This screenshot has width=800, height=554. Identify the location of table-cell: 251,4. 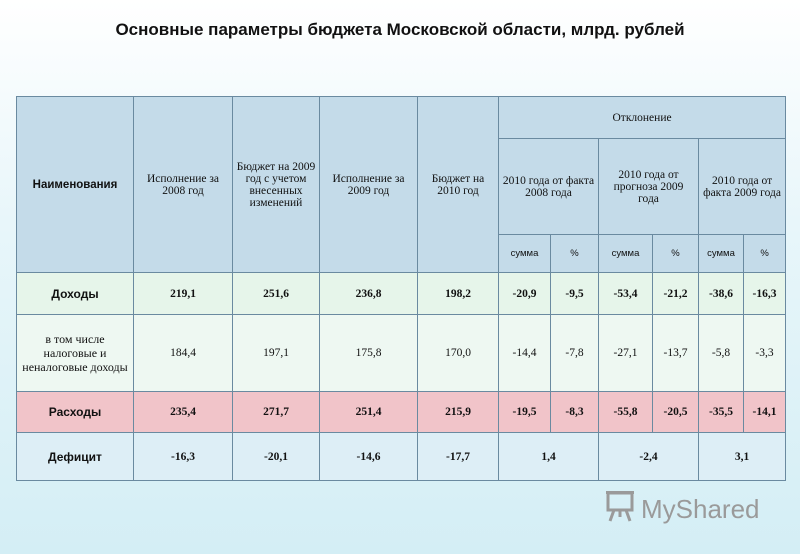
(368, 412).